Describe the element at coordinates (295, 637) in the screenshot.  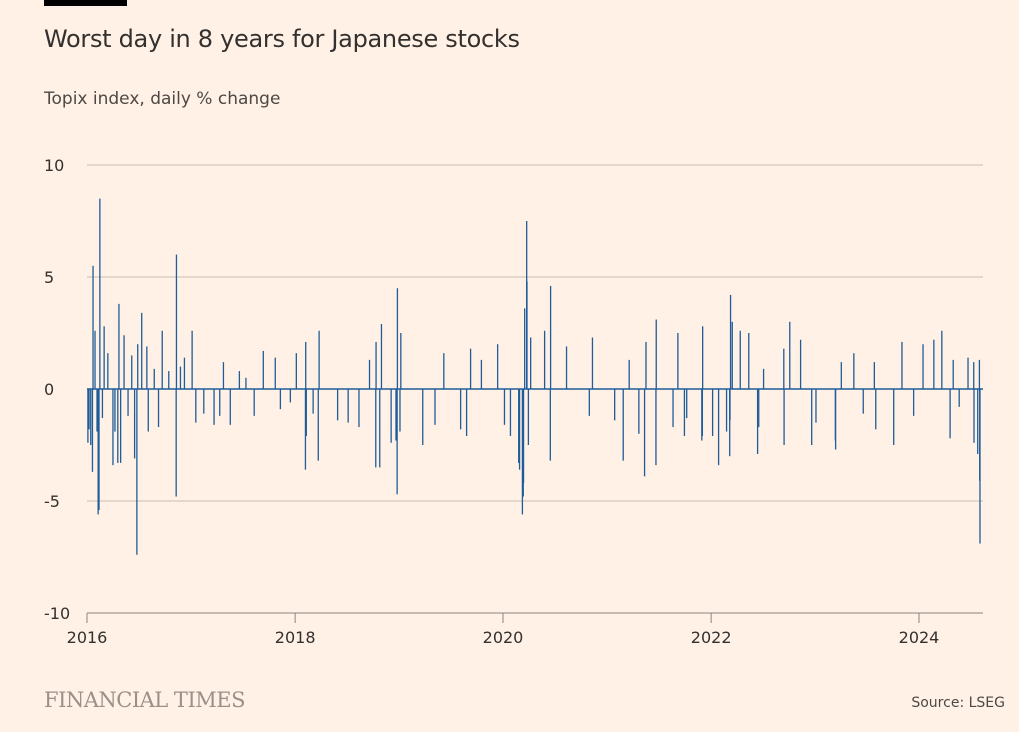
I see `x-tick-label: 2018` at that location.